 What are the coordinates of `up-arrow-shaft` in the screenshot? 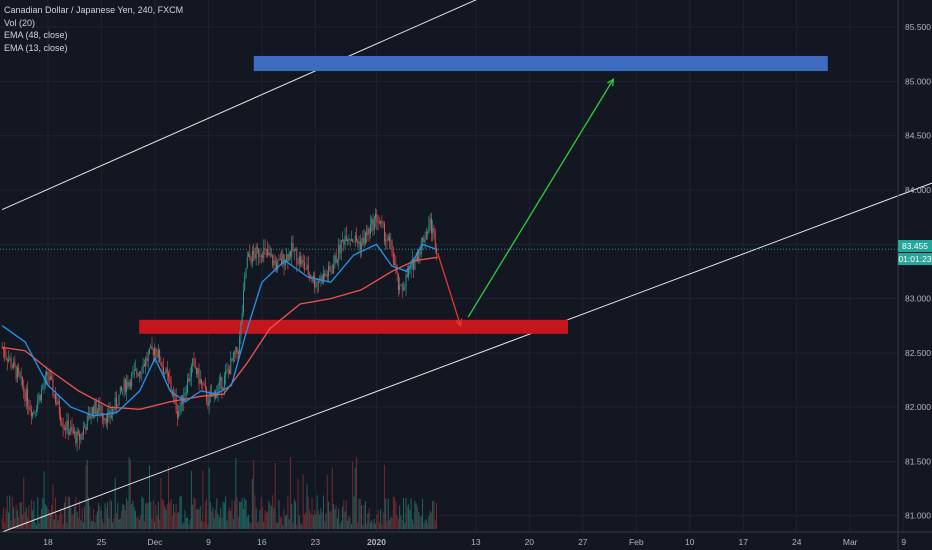 It's located at (540, 198).